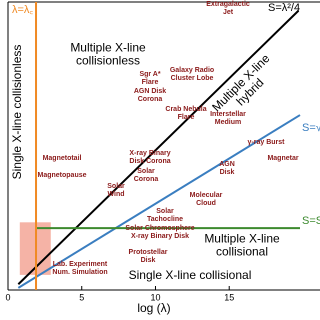 Image resolution: width=320 pixels, height=320 pixels. Describe the element at coordinates (79, 272) in the screenshot. I see `annotation-line: Num. Simulation` at that location.